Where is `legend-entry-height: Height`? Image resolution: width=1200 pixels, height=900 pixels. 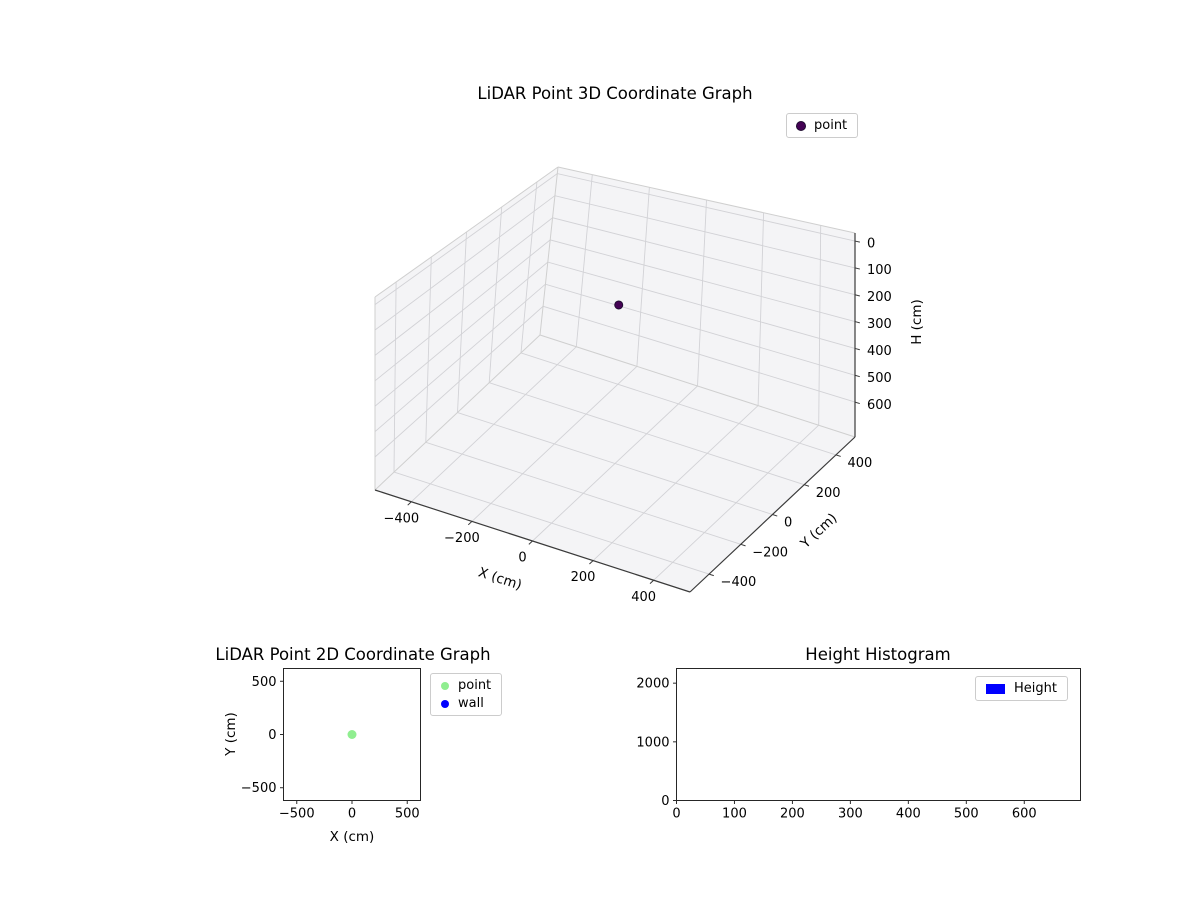 legend-entry-height: Height is located at coordinates (1021, 688).